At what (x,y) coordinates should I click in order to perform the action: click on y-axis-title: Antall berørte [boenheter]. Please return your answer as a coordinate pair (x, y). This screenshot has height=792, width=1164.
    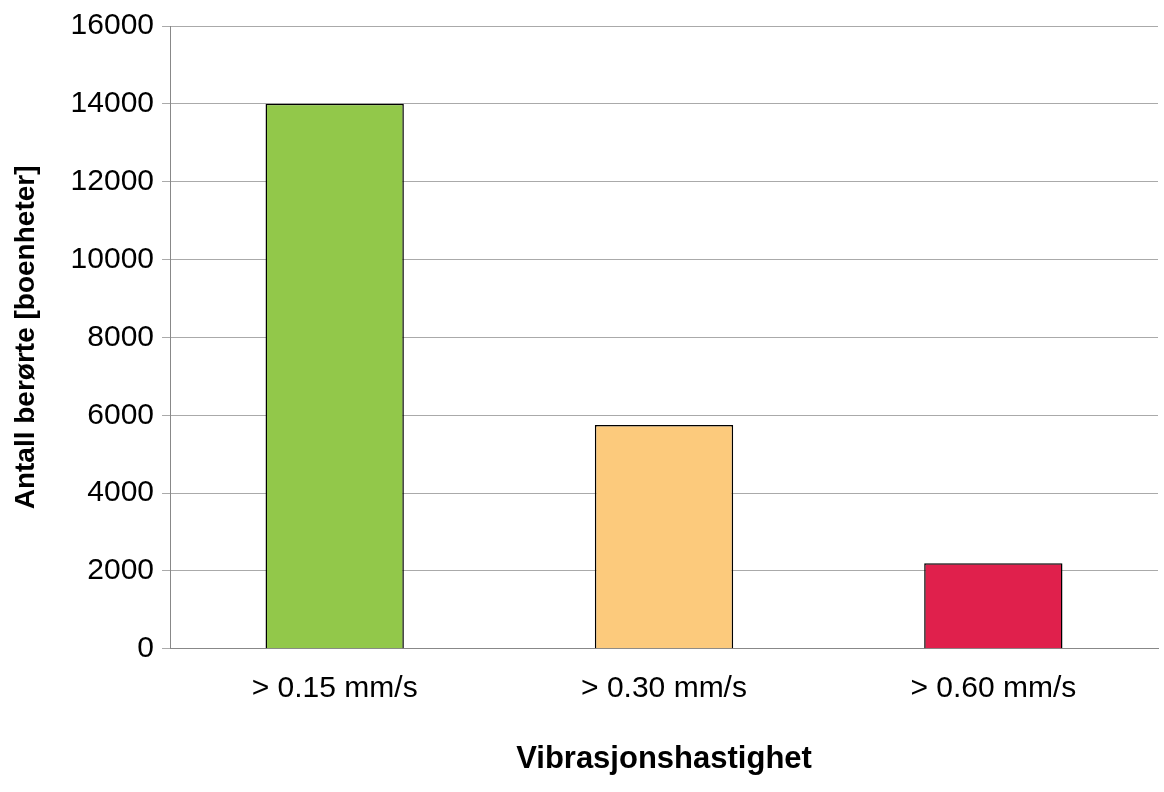
    Looking at the image, I should click on (24, 337).